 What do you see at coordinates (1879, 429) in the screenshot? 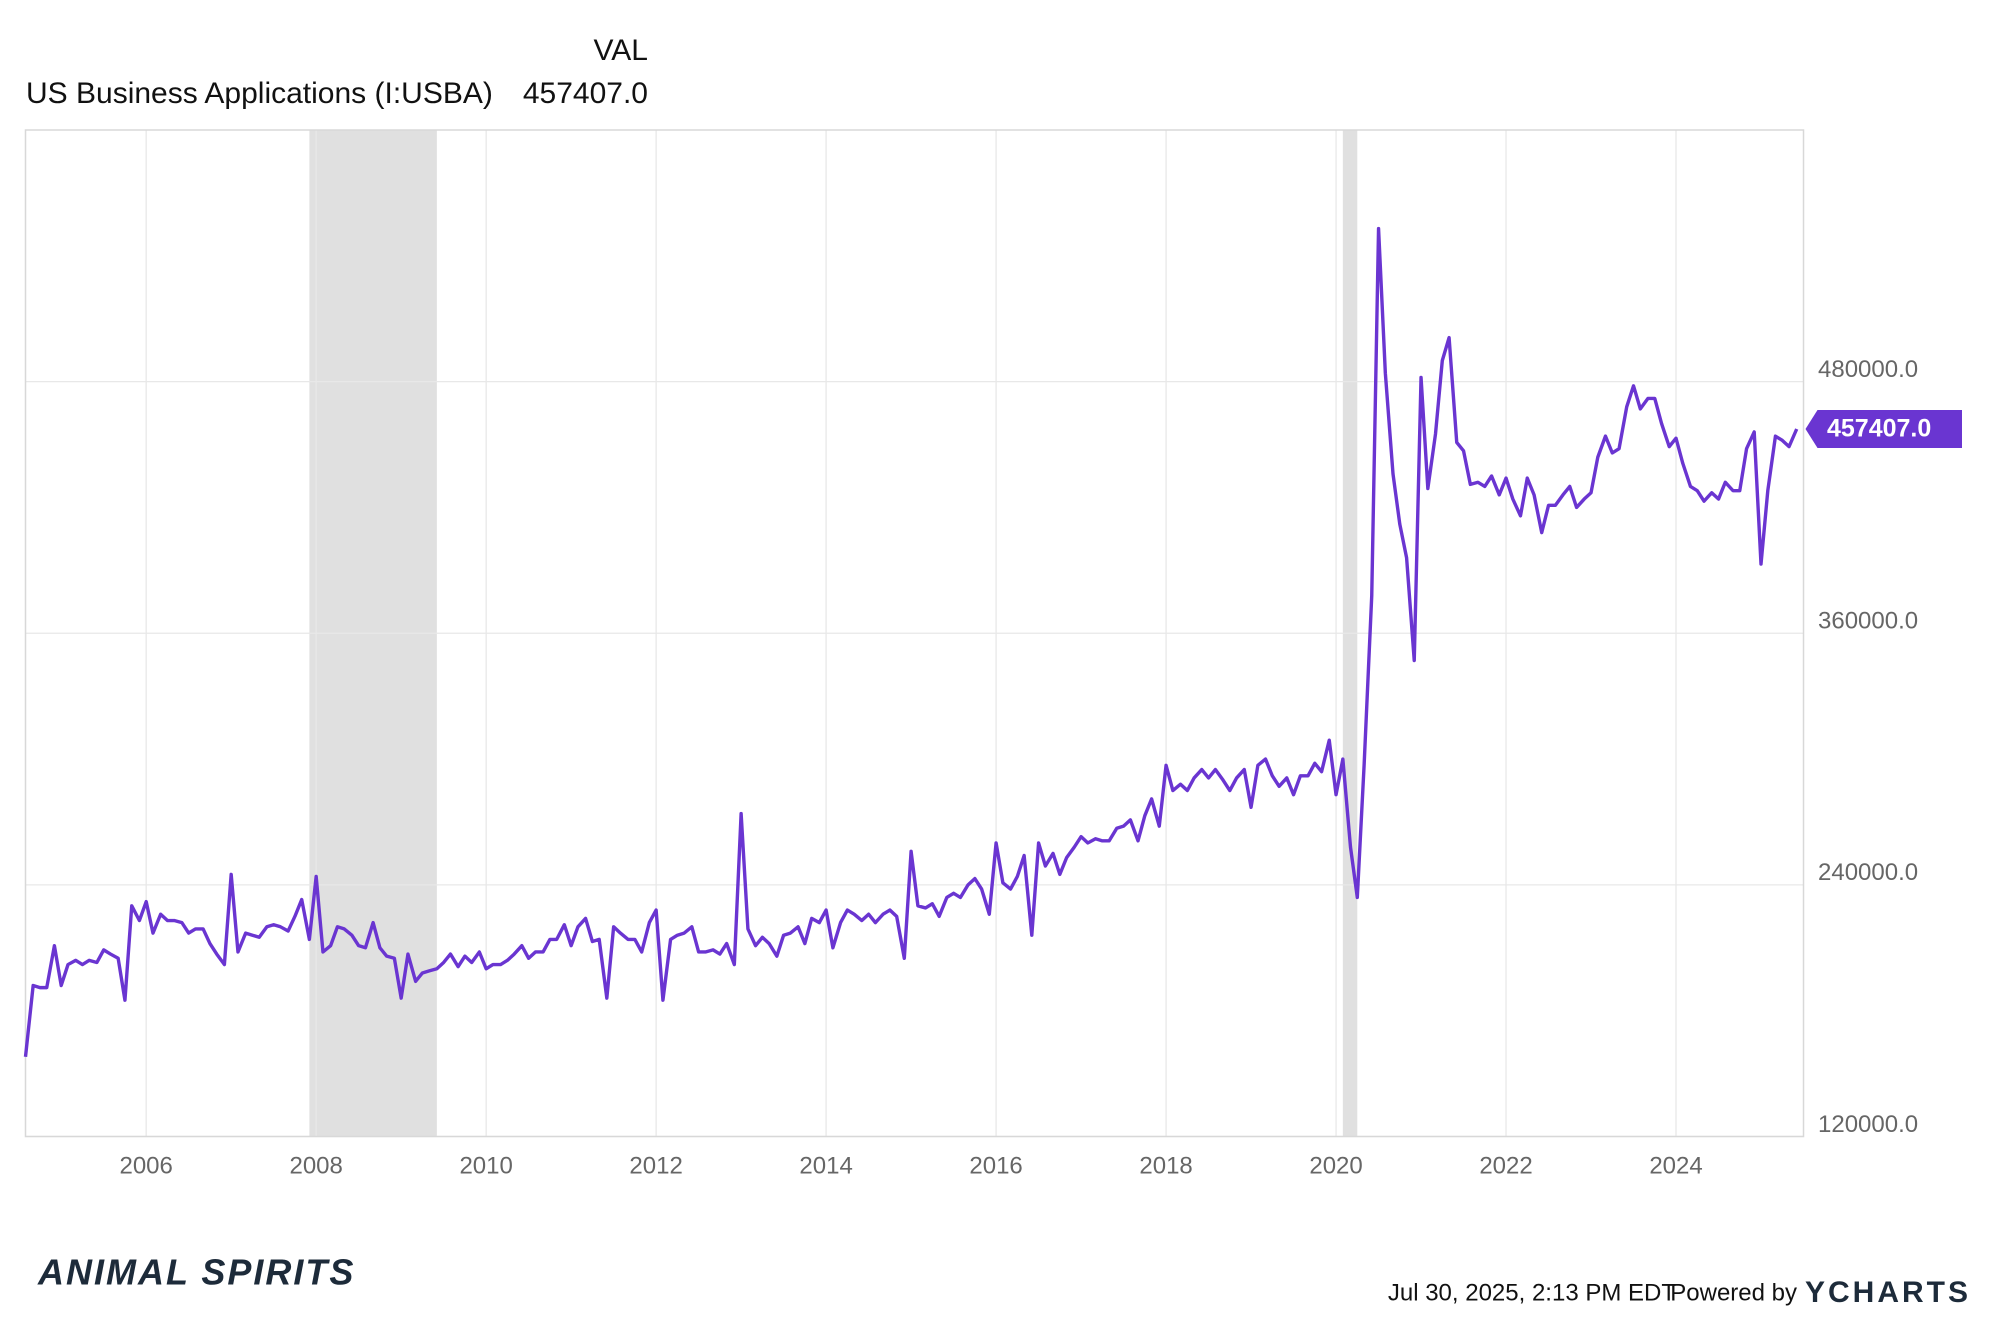
I see `last-value-label: 457407.0` at bounding box center [1879, 429].